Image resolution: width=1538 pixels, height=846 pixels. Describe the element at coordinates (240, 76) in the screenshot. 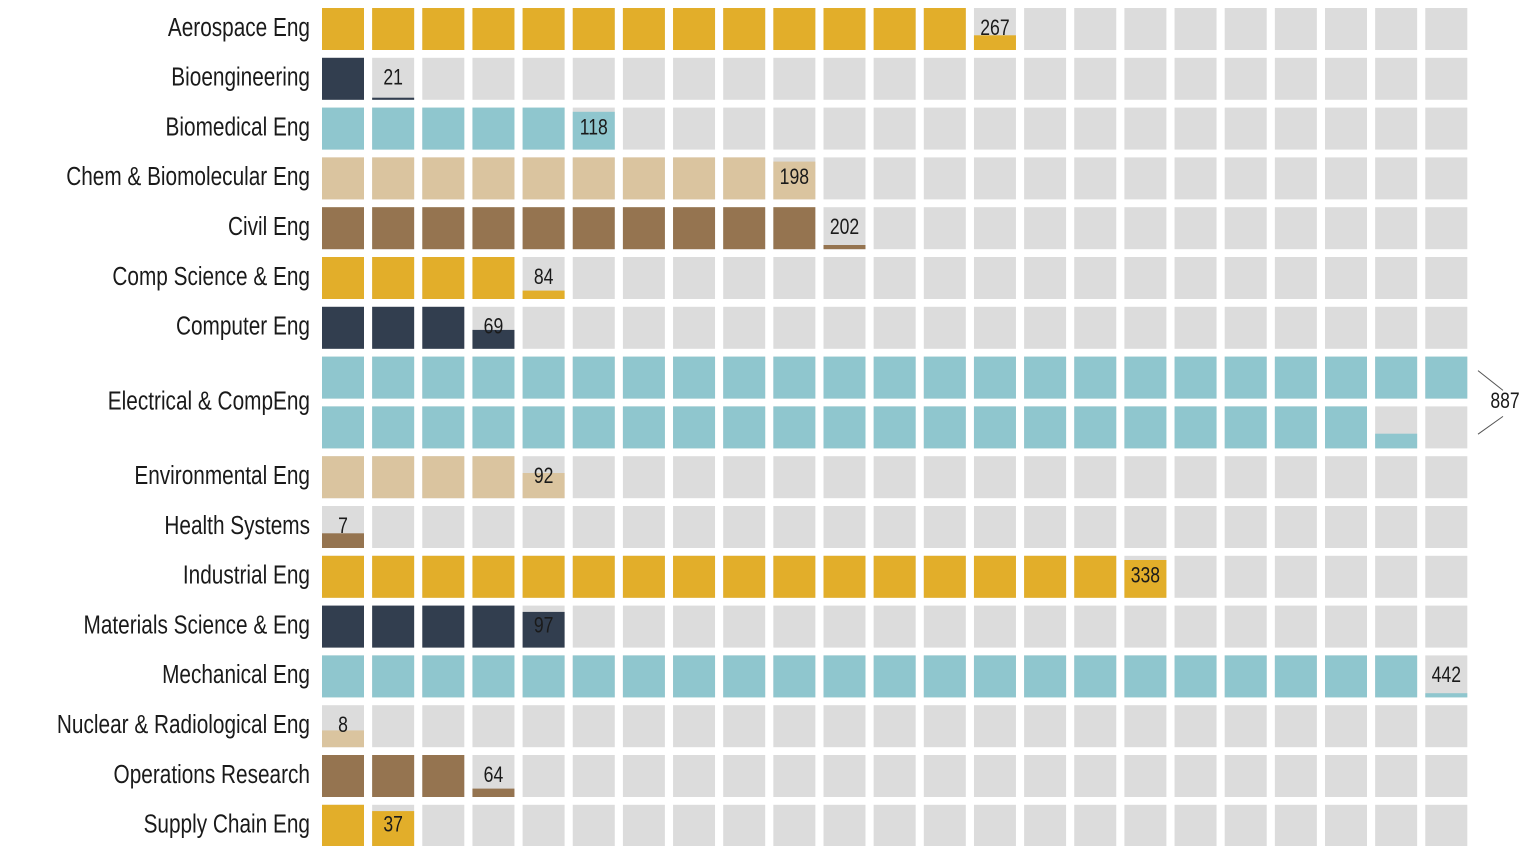

I see `category-label: Bioengineering` at that location.